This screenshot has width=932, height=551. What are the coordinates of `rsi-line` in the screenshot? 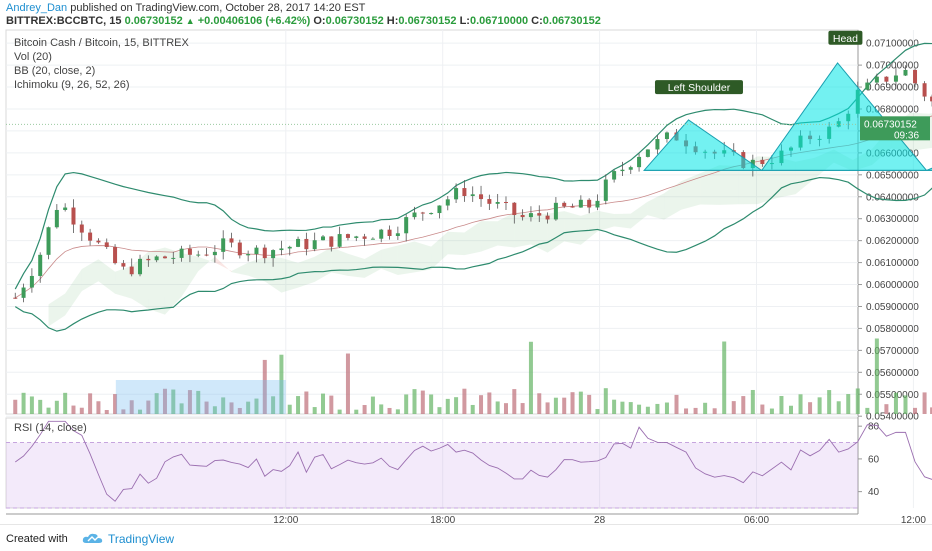 It's located at (473, 461).